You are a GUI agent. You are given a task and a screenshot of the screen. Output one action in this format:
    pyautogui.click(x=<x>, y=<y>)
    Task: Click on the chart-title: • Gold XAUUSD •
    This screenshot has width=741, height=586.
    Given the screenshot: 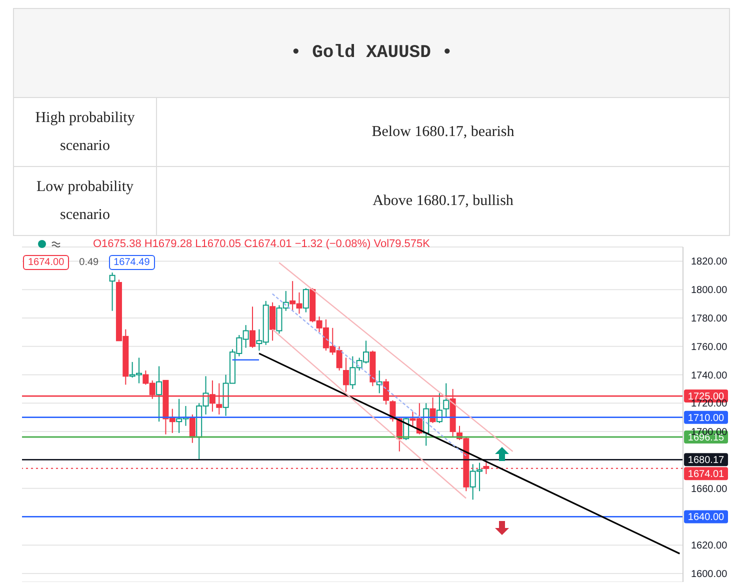 What is the action you would take?
    pyautogui.click(x=372, y=53)
    